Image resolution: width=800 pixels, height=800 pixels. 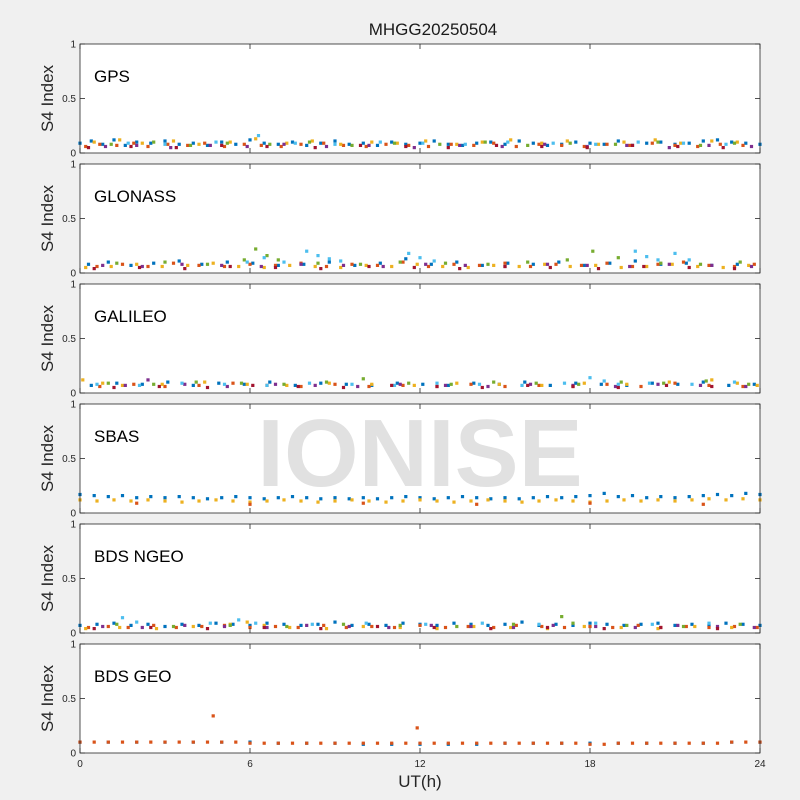 What do you see at coordinates (47, 578) in the screenshot?
I see `y-axis-label: S4 Index` at bounding box center [47, 578].